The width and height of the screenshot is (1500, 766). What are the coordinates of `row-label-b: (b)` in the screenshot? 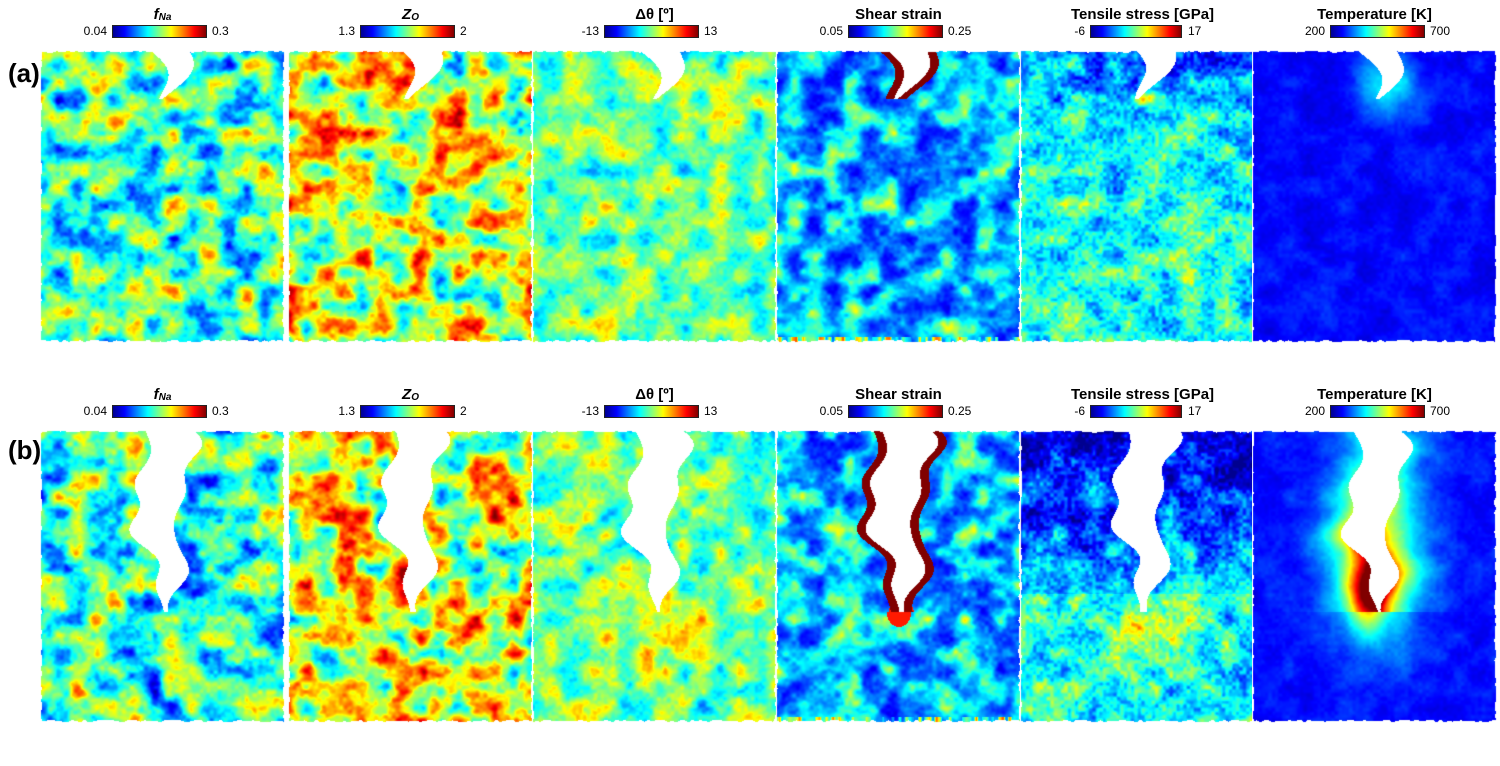 It's located at (25, 450).